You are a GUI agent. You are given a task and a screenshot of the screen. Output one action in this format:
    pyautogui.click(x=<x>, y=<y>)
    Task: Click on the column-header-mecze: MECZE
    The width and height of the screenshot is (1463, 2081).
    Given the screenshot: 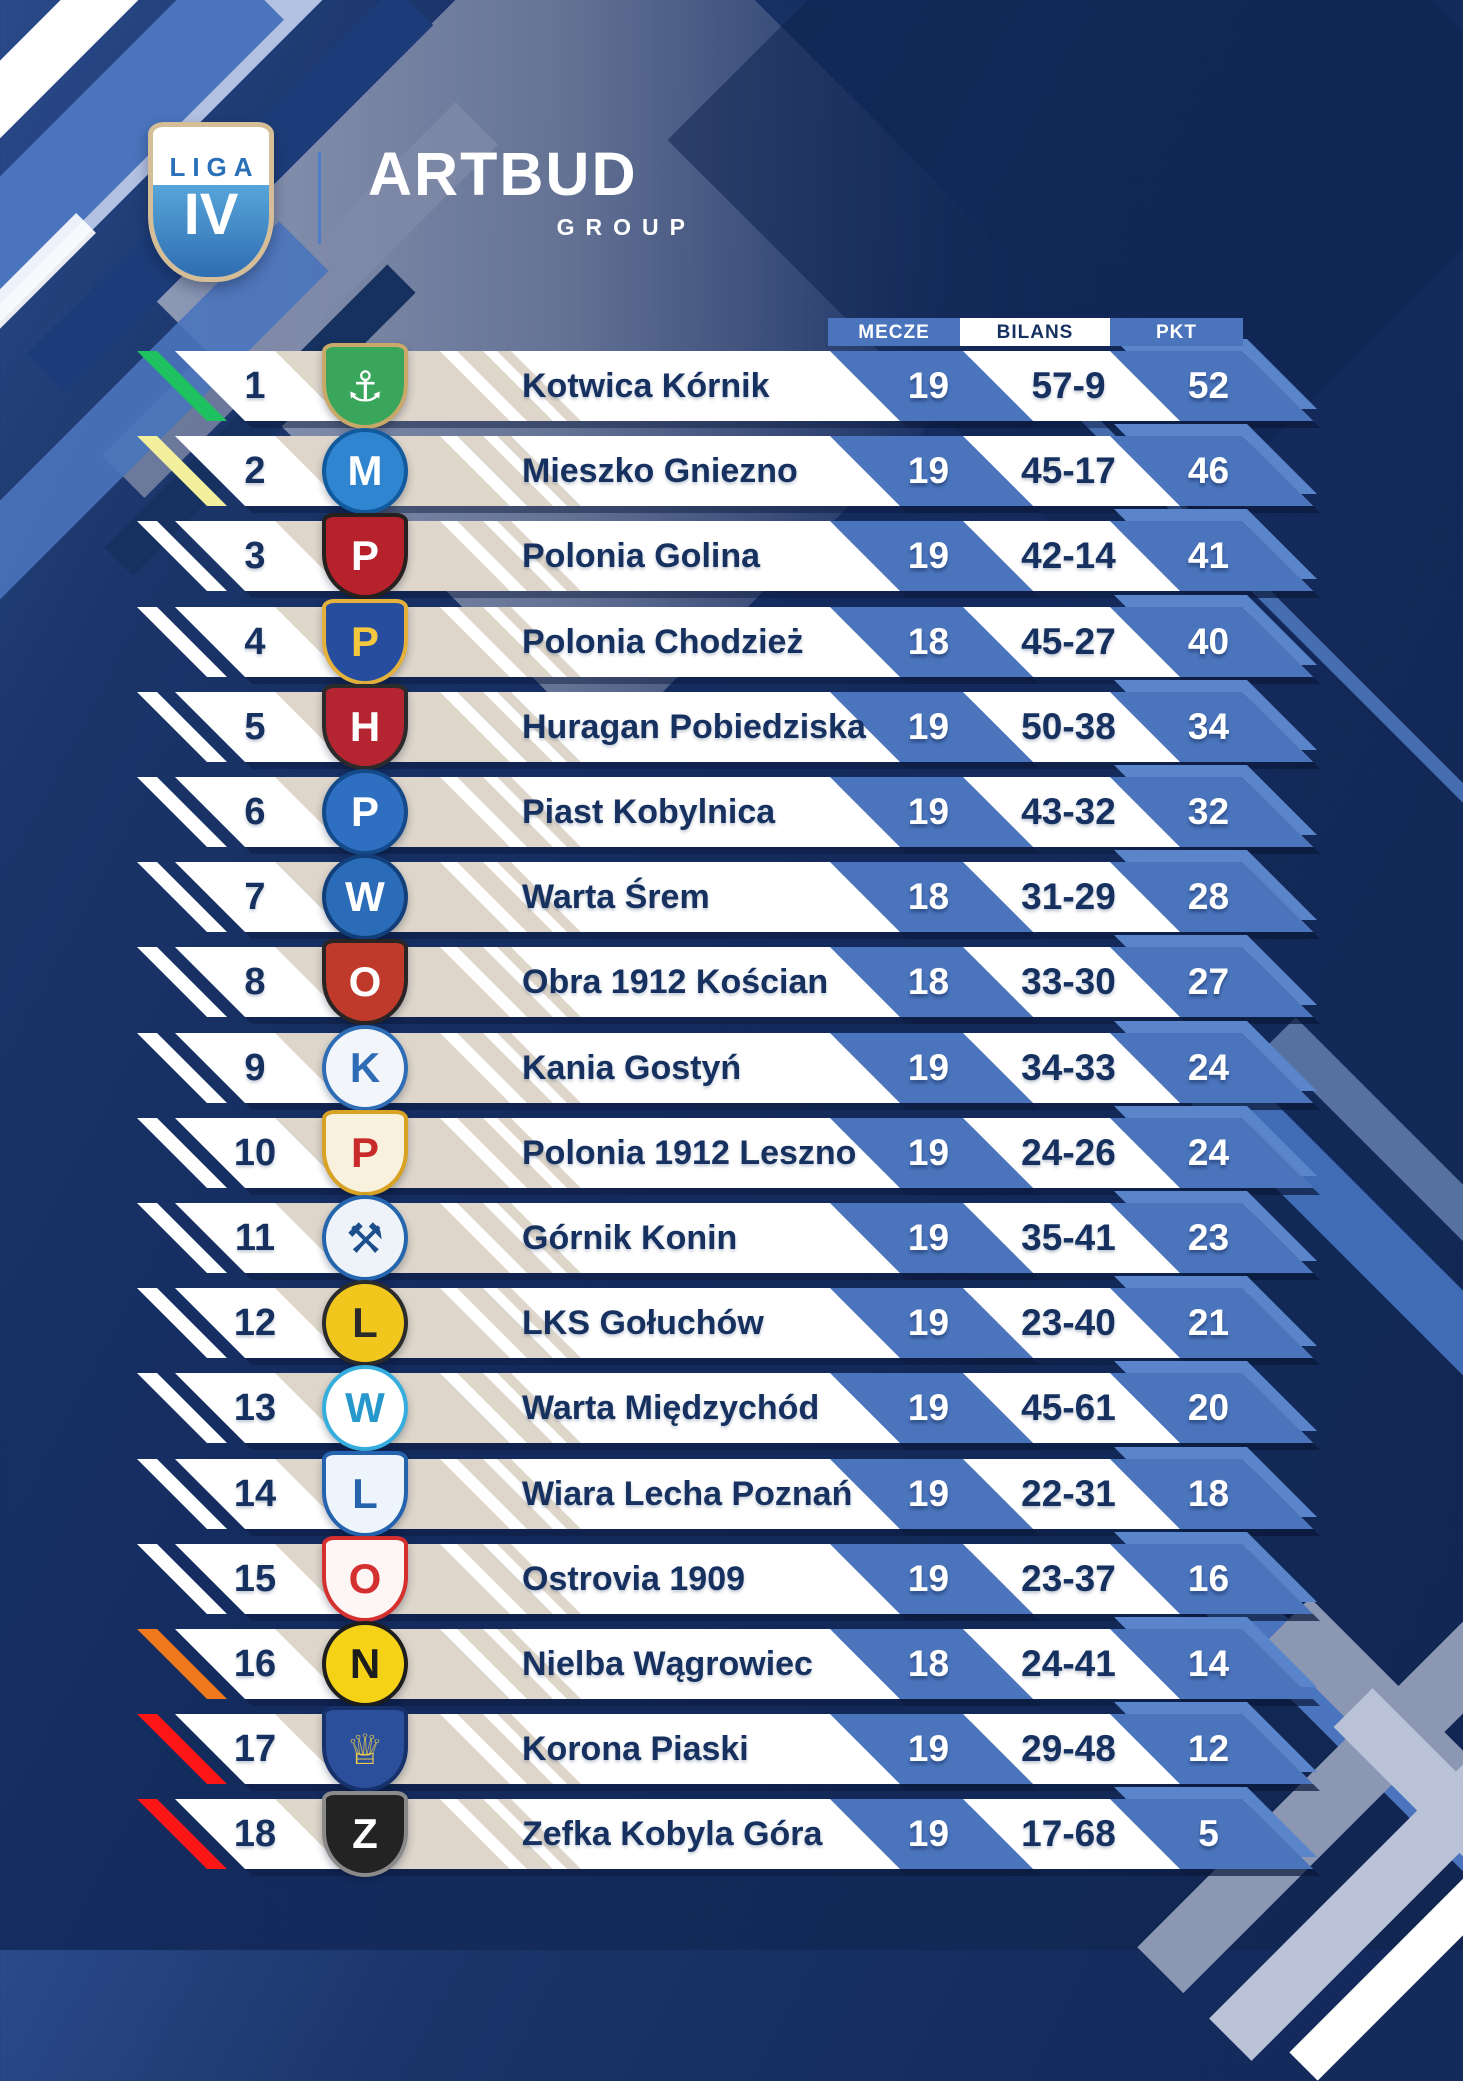 What is the action you would take?
    pyautogui.click(x=894, y=332)
    